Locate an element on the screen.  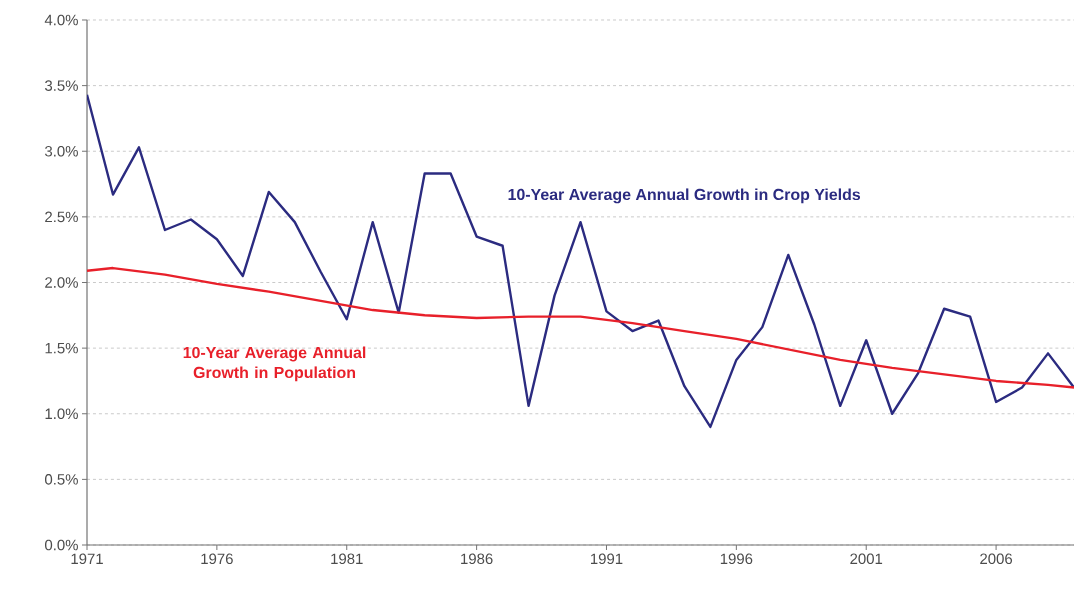
y-tick-label: 1.0% is located at coordinates (61, 414).